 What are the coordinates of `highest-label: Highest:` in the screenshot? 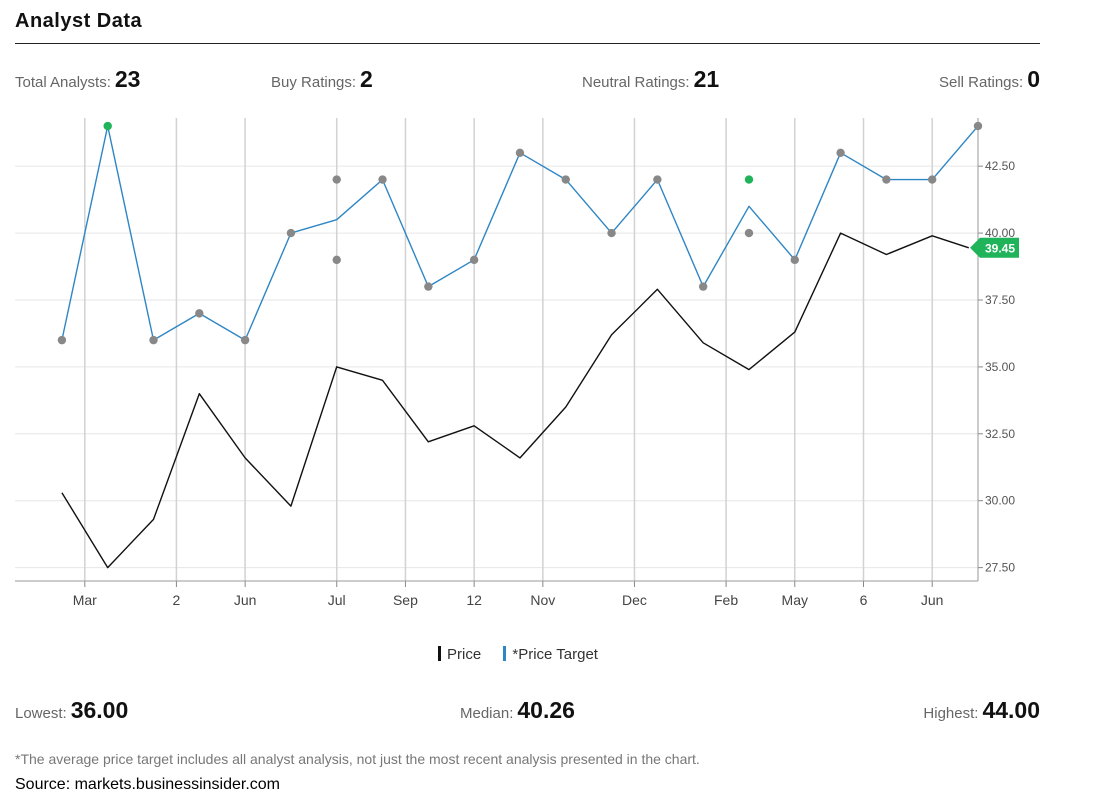 It's located at (951, 713).